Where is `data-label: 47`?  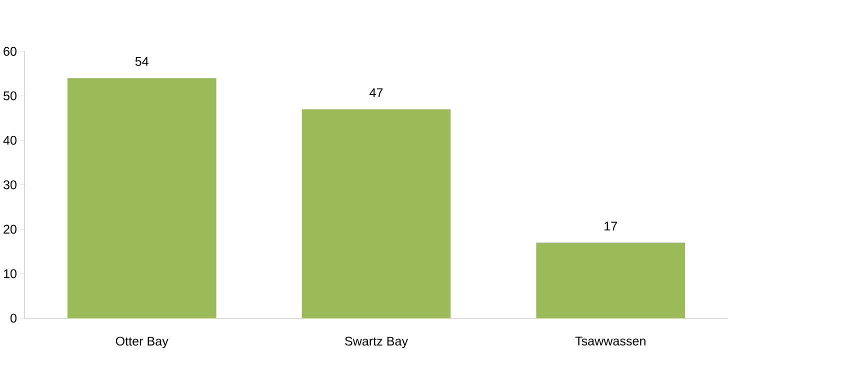 data-label: 47 is located at coordinates (376, 93).